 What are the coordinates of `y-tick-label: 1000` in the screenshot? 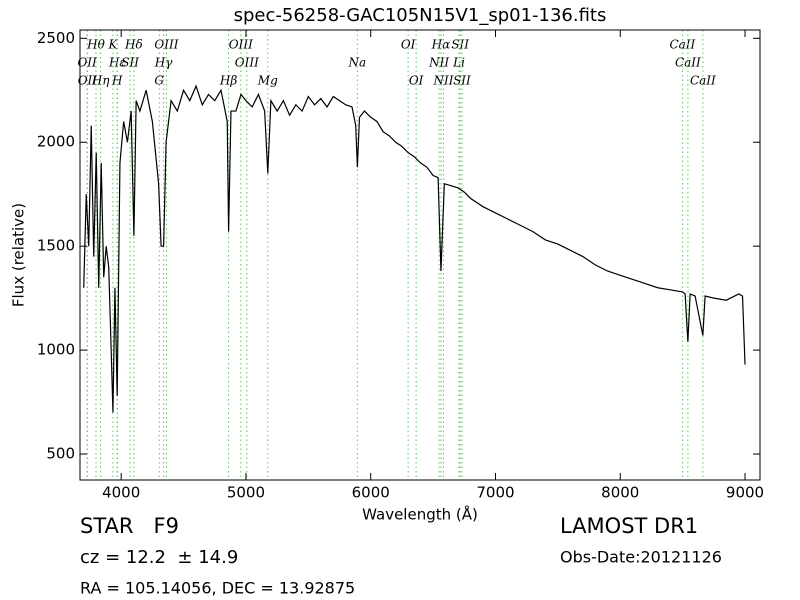 It's located at (56, 350).